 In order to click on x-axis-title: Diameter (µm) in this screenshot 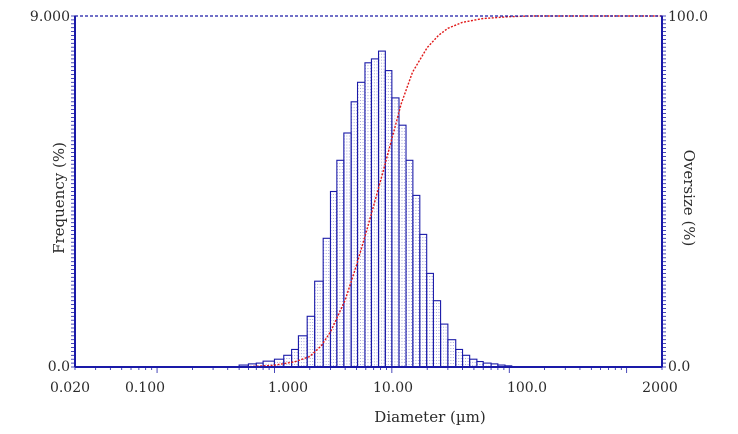, I will do `click(429, 417)`.